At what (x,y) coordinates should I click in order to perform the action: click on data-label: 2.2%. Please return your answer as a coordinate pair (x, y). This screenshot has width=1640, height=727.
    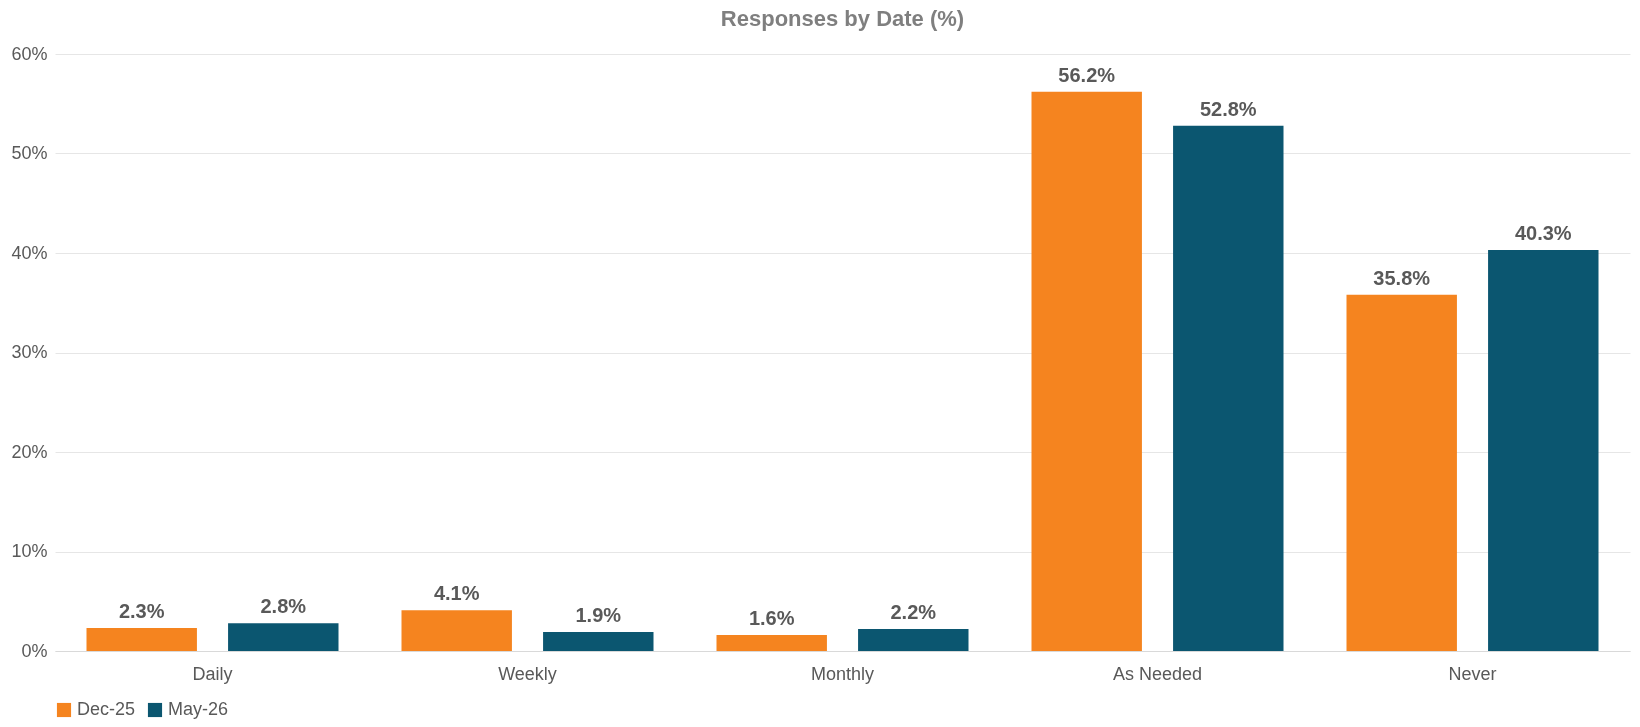
    Looking at the image, I should click on (913, 612).